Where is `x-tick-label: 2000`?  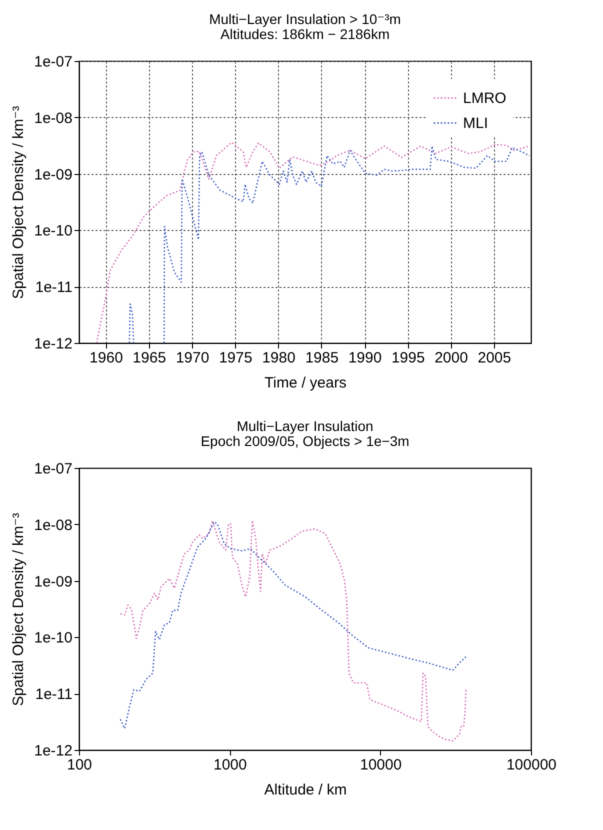 x-tick-label: 2000 is located at coordinates (451, 358).